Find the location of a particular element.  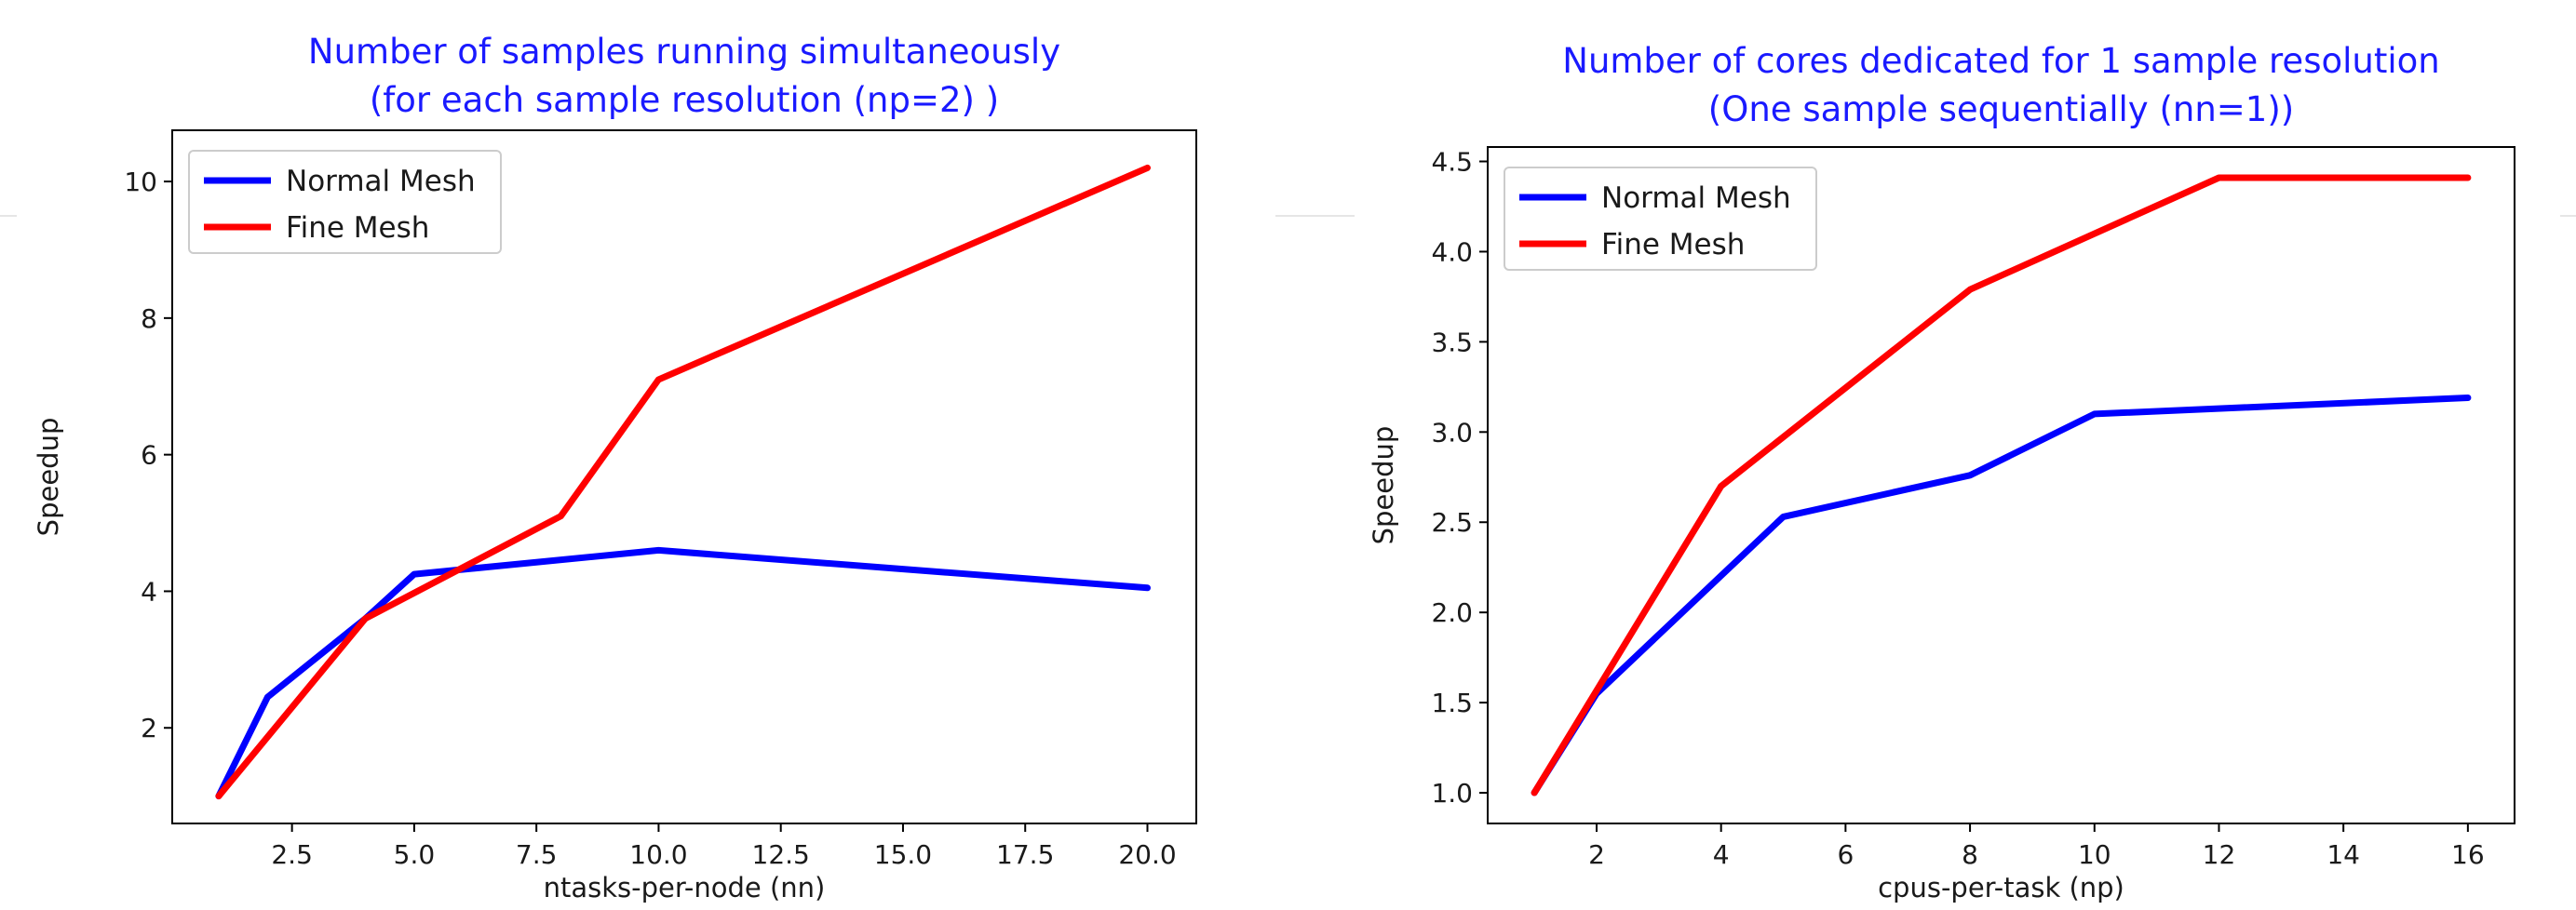

x-axis-label: cpus-per-task (np) is located at coordinates (2001, 887).